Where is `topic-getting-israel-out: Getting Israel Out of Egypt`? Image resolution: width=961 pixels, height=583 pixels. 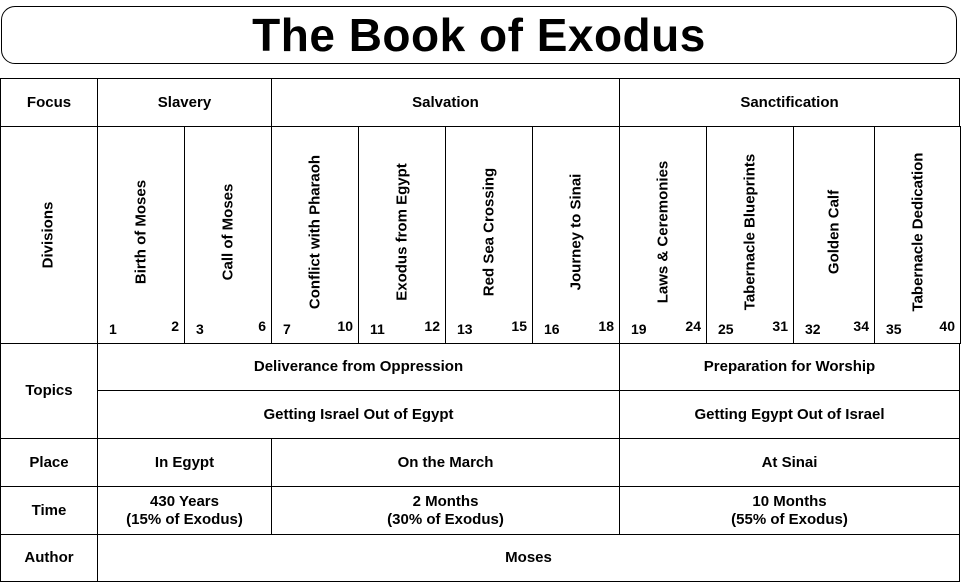 topic-getting-israel-out: Getting Israel Out of Egypt is located at coordinates (358, 414).